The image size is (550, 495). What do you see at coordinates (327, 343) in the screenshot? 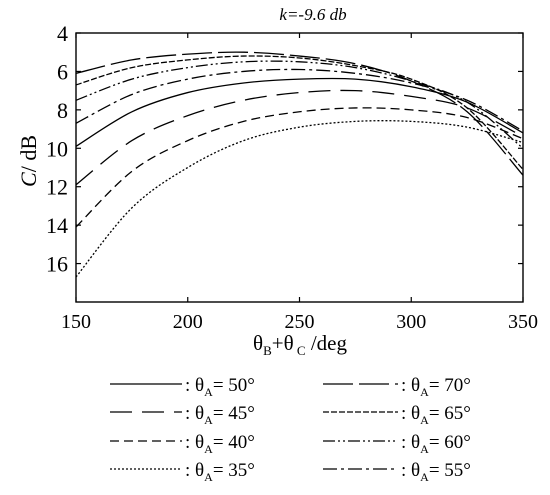
I see `x-axis-label-unit: /deg` at bounding box center [327, 343].